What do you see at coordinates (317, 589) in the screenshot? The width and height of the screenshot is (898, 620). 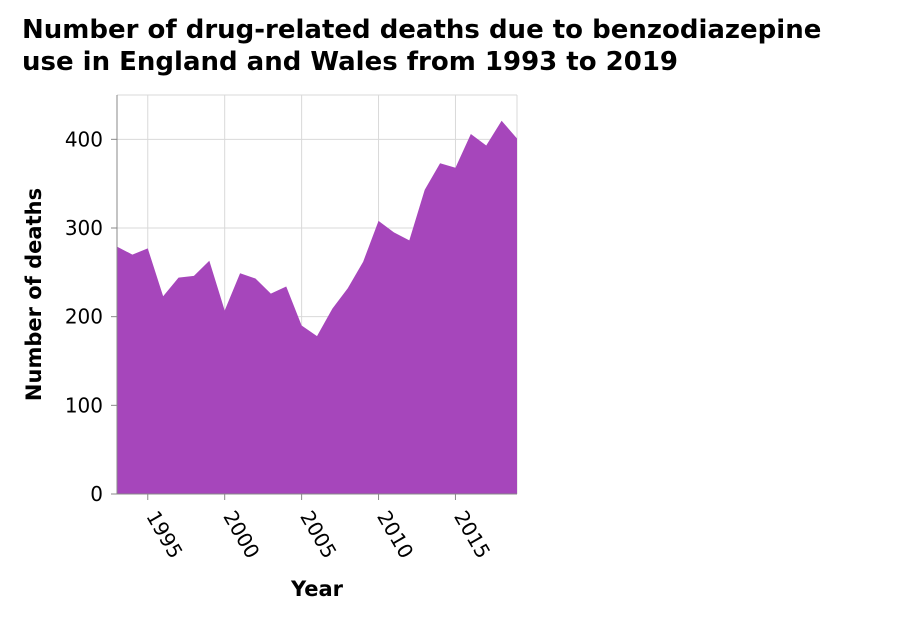 I see `x-axis-title: Year` at bounding box center [317, 589].